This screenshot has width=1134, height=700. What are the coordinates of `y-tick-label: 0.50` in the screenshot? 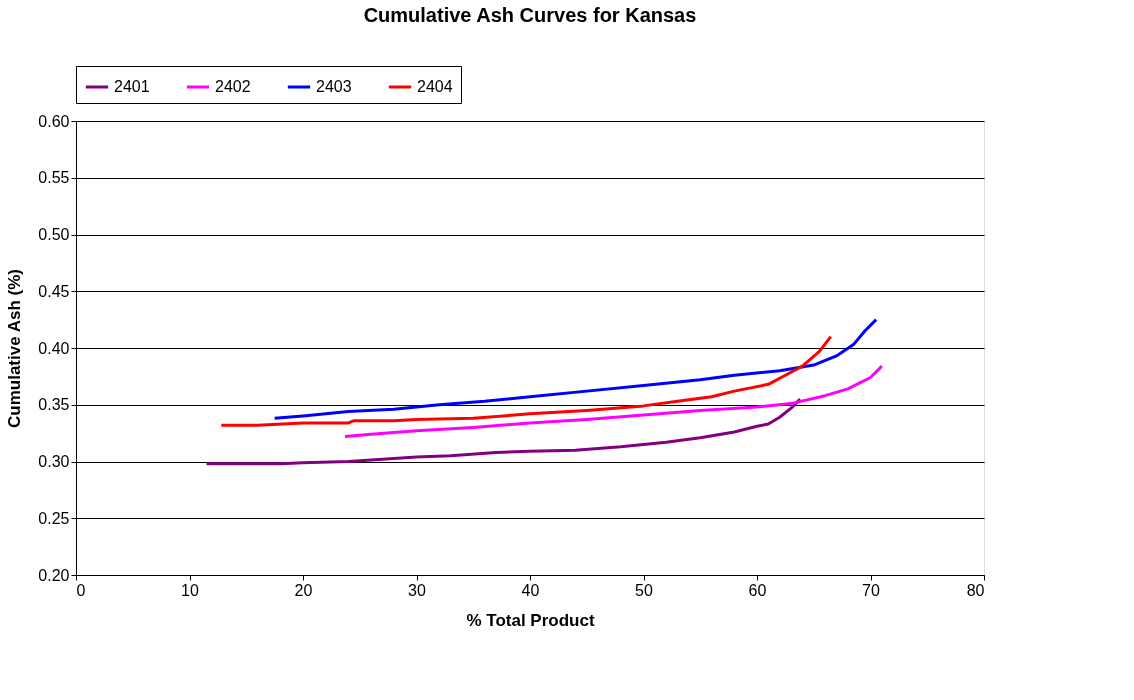 It's located at (54, 234).